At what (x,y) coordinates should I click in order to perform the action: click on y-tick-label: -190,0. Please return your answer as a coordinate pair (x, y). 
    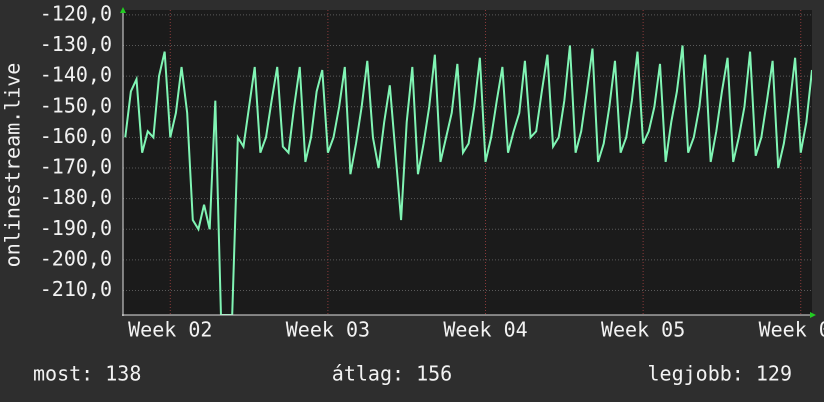
    Looking at the image, I should click on (76, 228).